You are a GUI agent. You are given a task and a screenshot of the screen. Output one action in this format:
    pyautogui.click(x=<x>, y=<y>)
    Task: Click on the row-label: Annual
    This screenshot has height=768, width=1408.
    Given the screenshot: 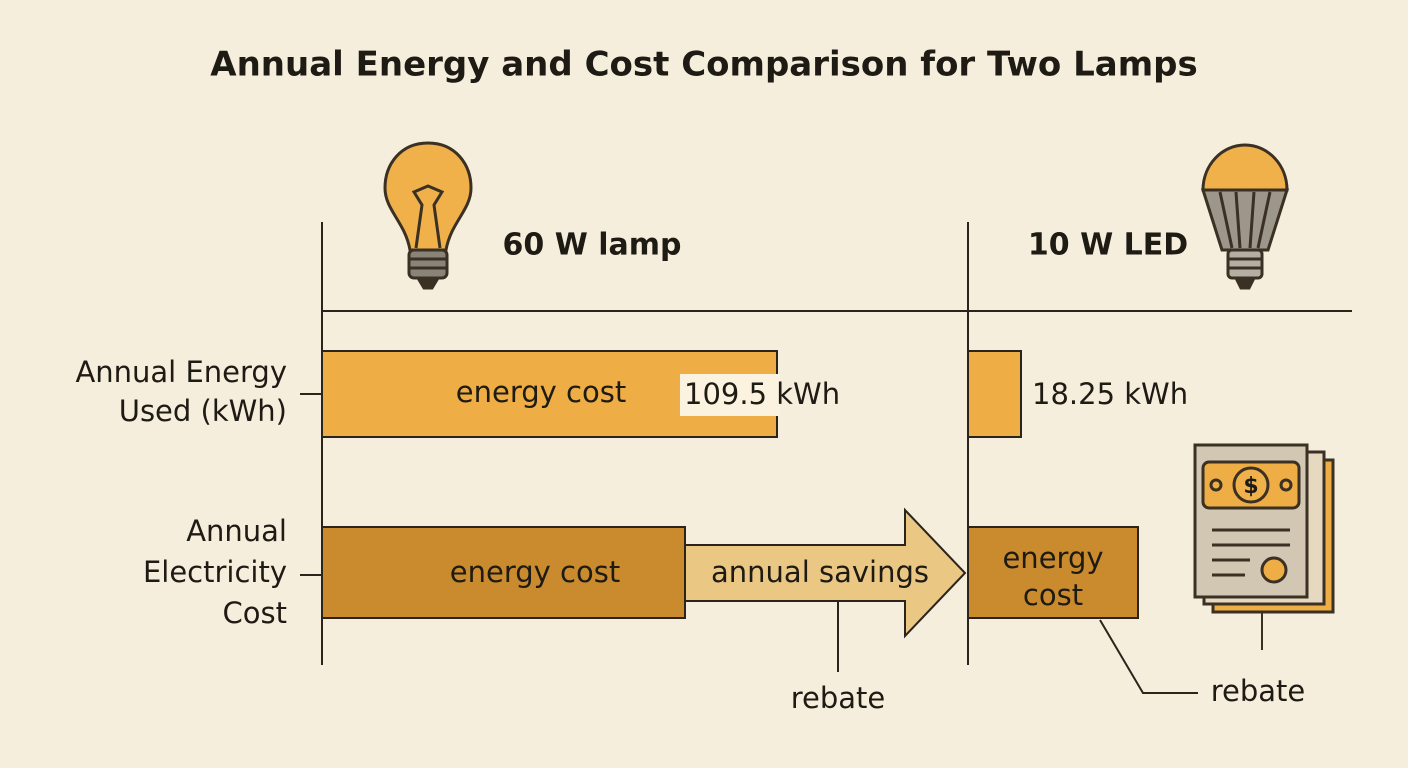 What is the action you would take?
    pyautogui.click(x=236, y=531)
    